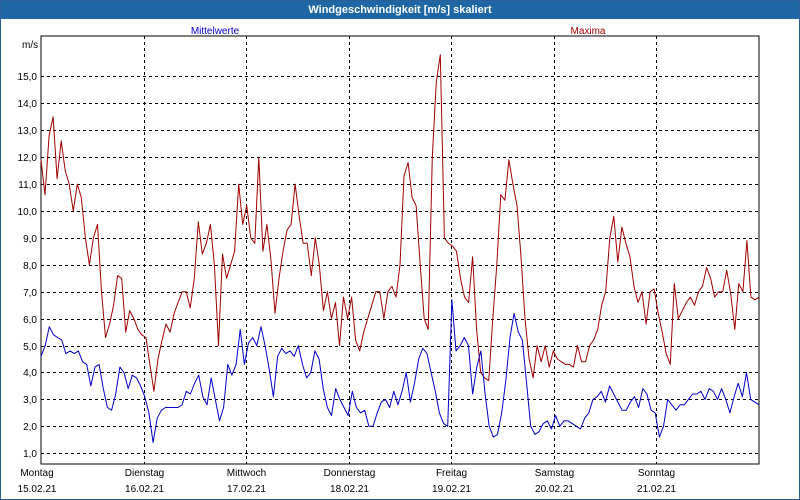  I want to click on y-tick-label: 11,0, so click(27, 185).